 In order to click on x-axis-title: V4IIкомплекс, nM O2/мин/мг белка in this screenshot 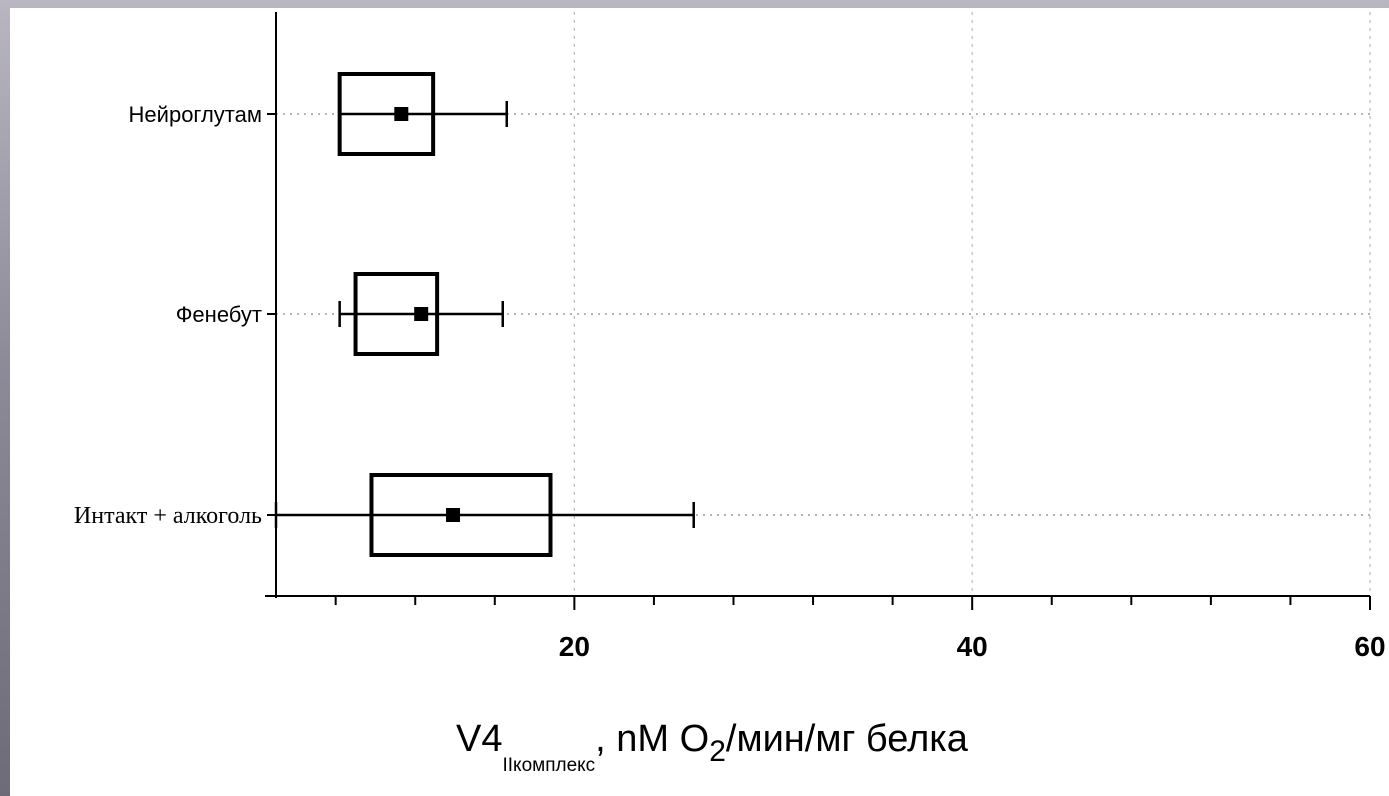, I will do `click(712, 747)`.